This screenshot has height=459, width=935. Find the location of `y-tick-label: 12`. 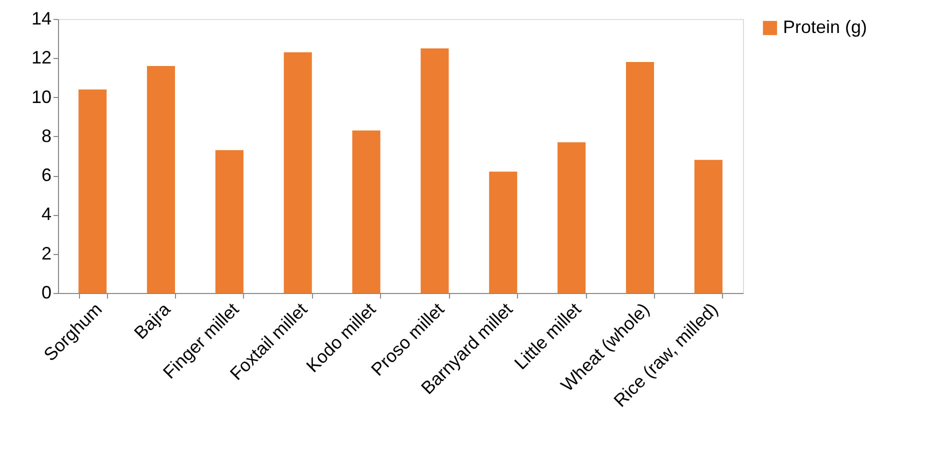

y-tick-label: 12 is located at coordinates (41, 58).